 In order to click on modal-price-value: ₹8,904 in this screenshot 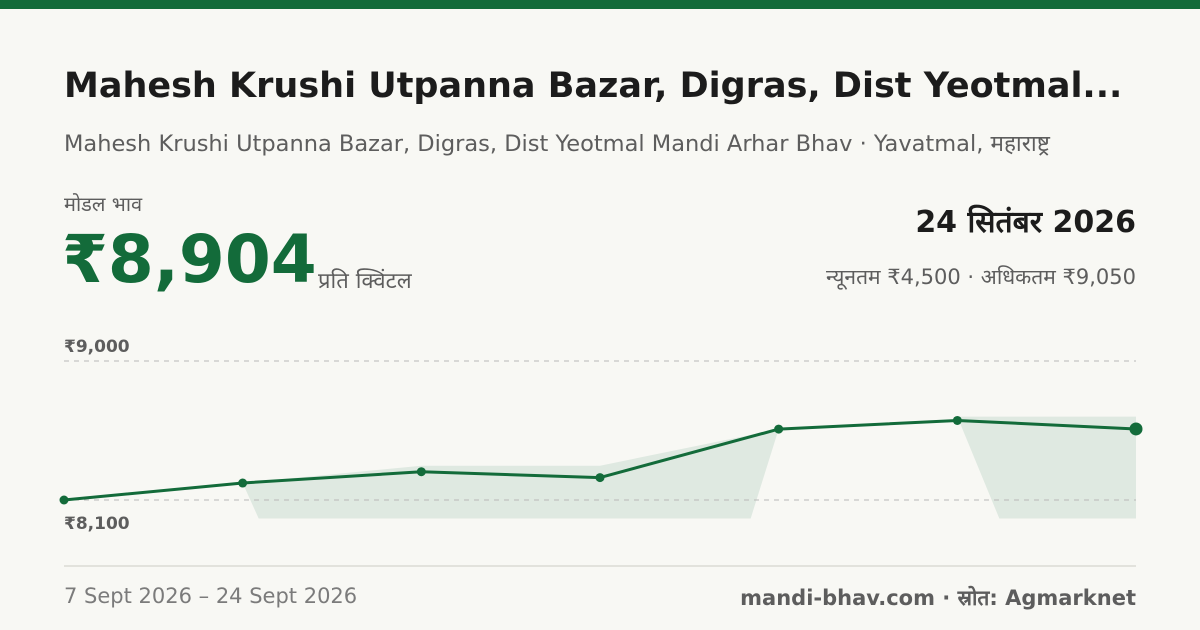, I will do `click(189, 259)`.